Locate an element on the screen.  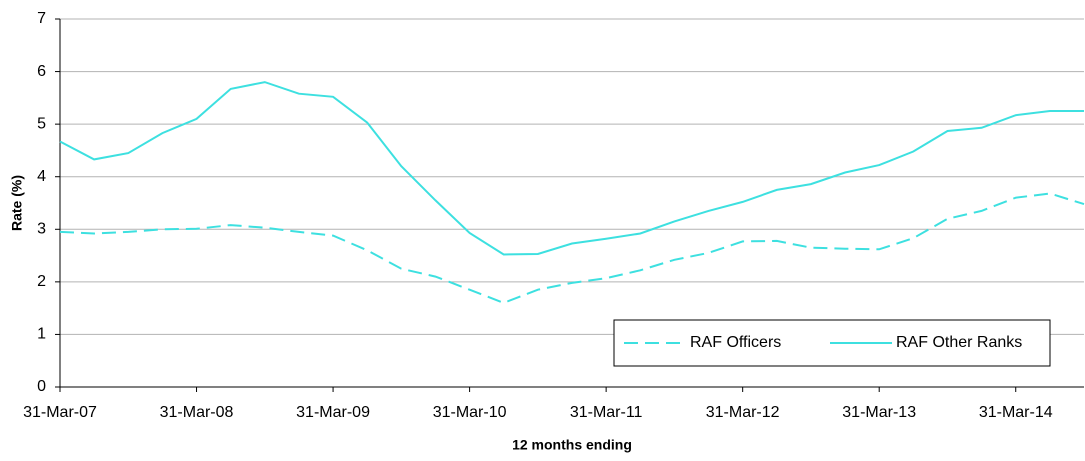
x-tick-label: 31-Mar-13 is located at coordinates (879, 412).